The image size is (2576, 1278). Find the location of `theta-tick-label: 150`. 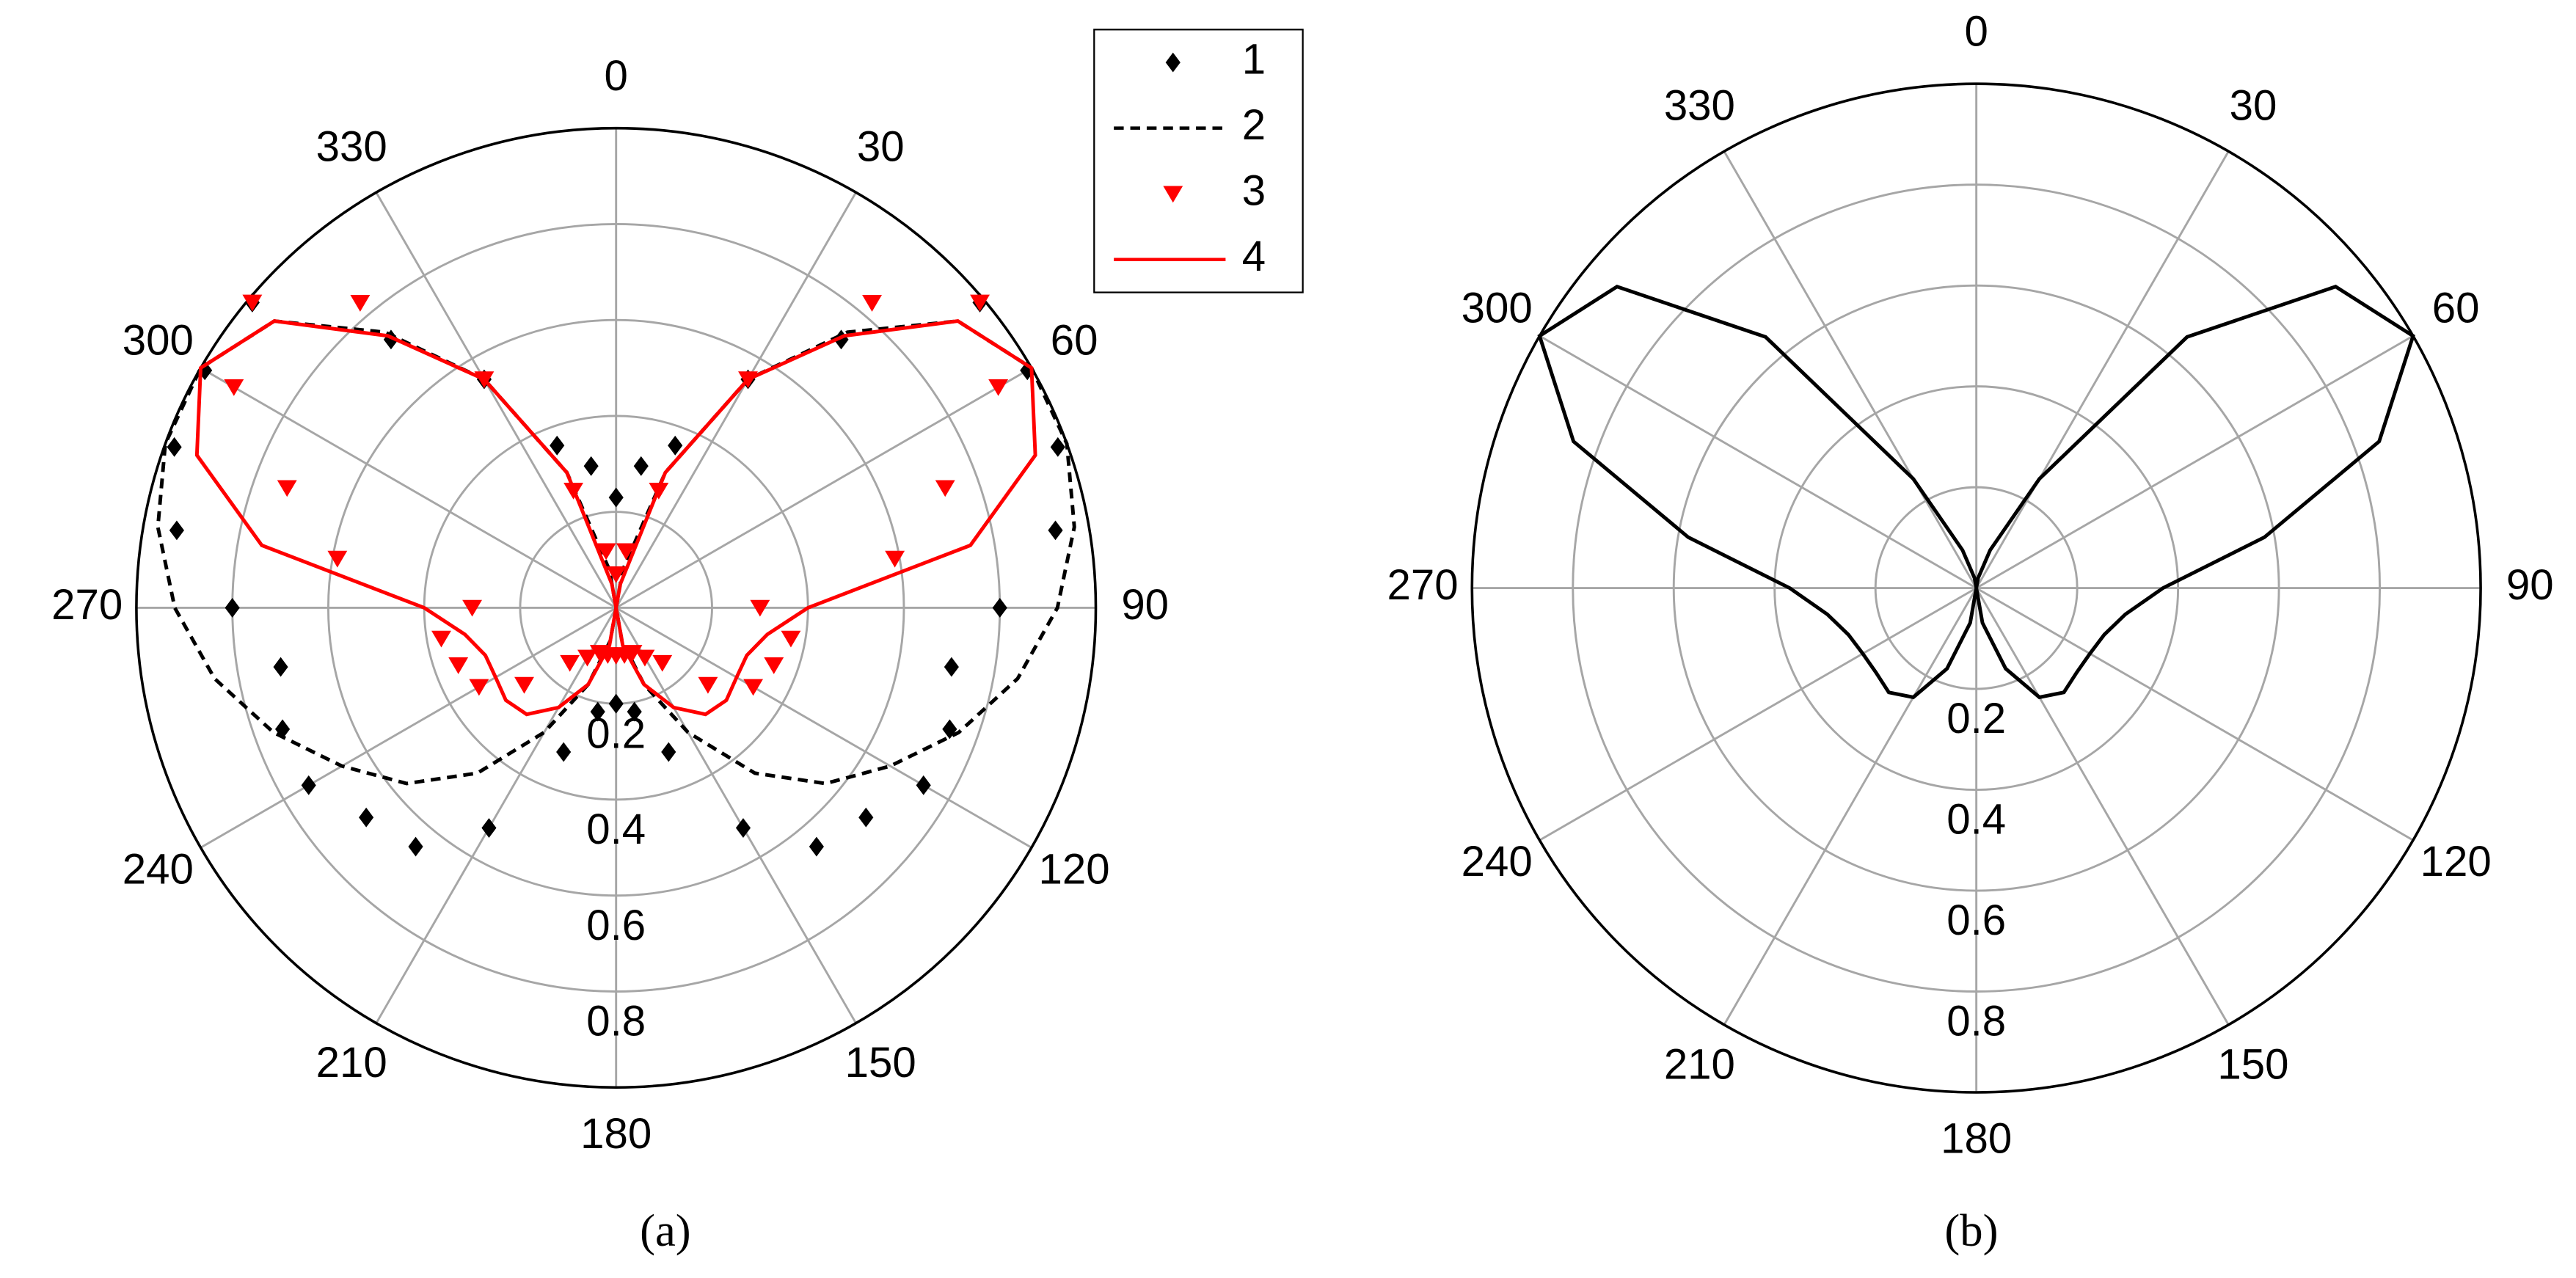

theta-tick-label: 150 is located at coordinates (2252, 1064).